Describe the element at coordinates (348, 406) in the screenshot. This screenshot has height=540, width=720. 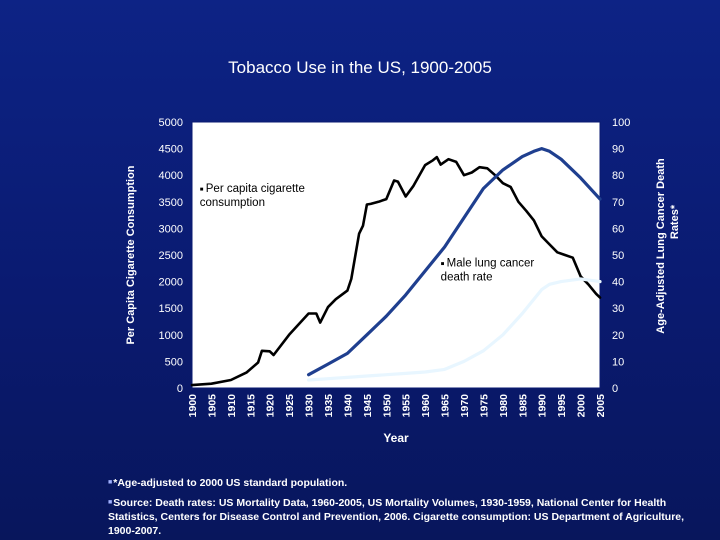
I see `x-tick-label: 1940` at that location.